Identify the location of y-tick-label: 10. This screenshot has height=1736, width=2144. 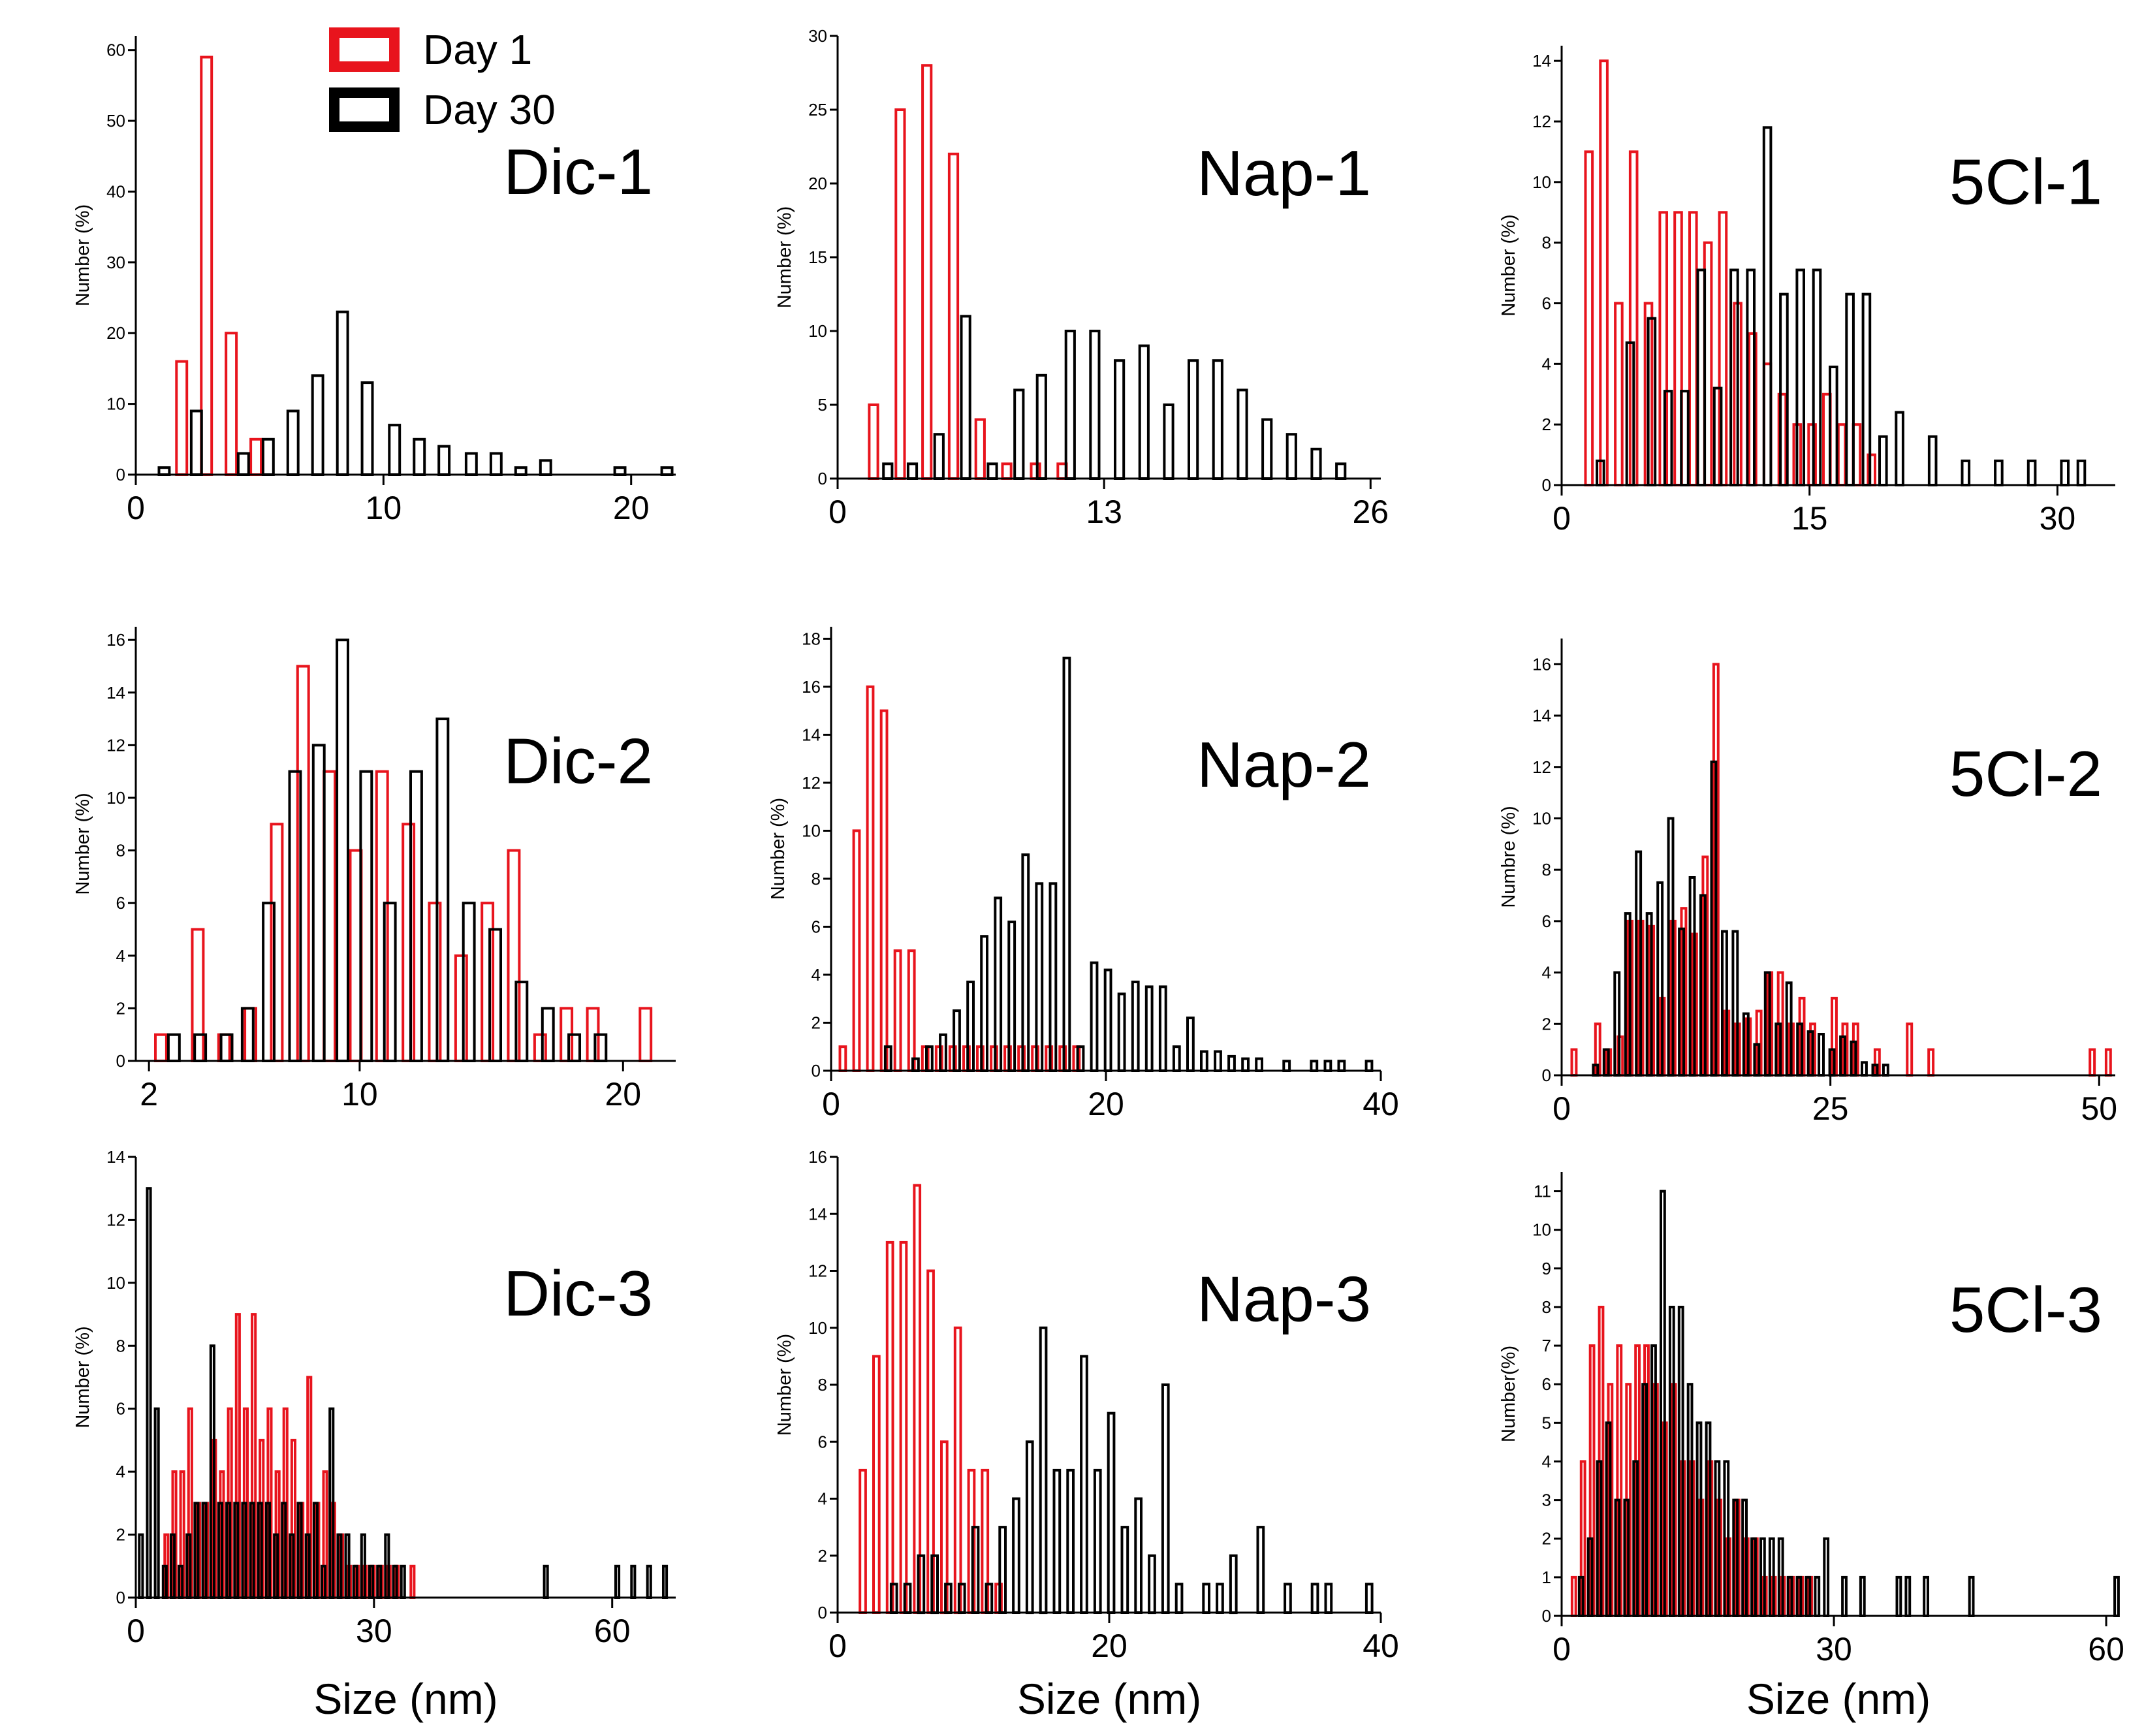
(811, 830).